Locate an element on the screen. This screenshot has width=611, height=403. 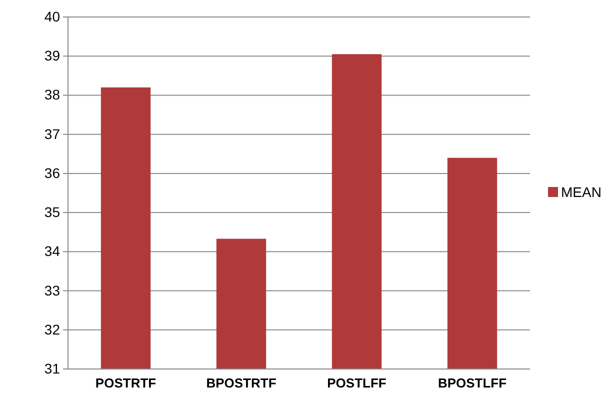
y-tick-label: 38 is located at coordinates (52, 94).